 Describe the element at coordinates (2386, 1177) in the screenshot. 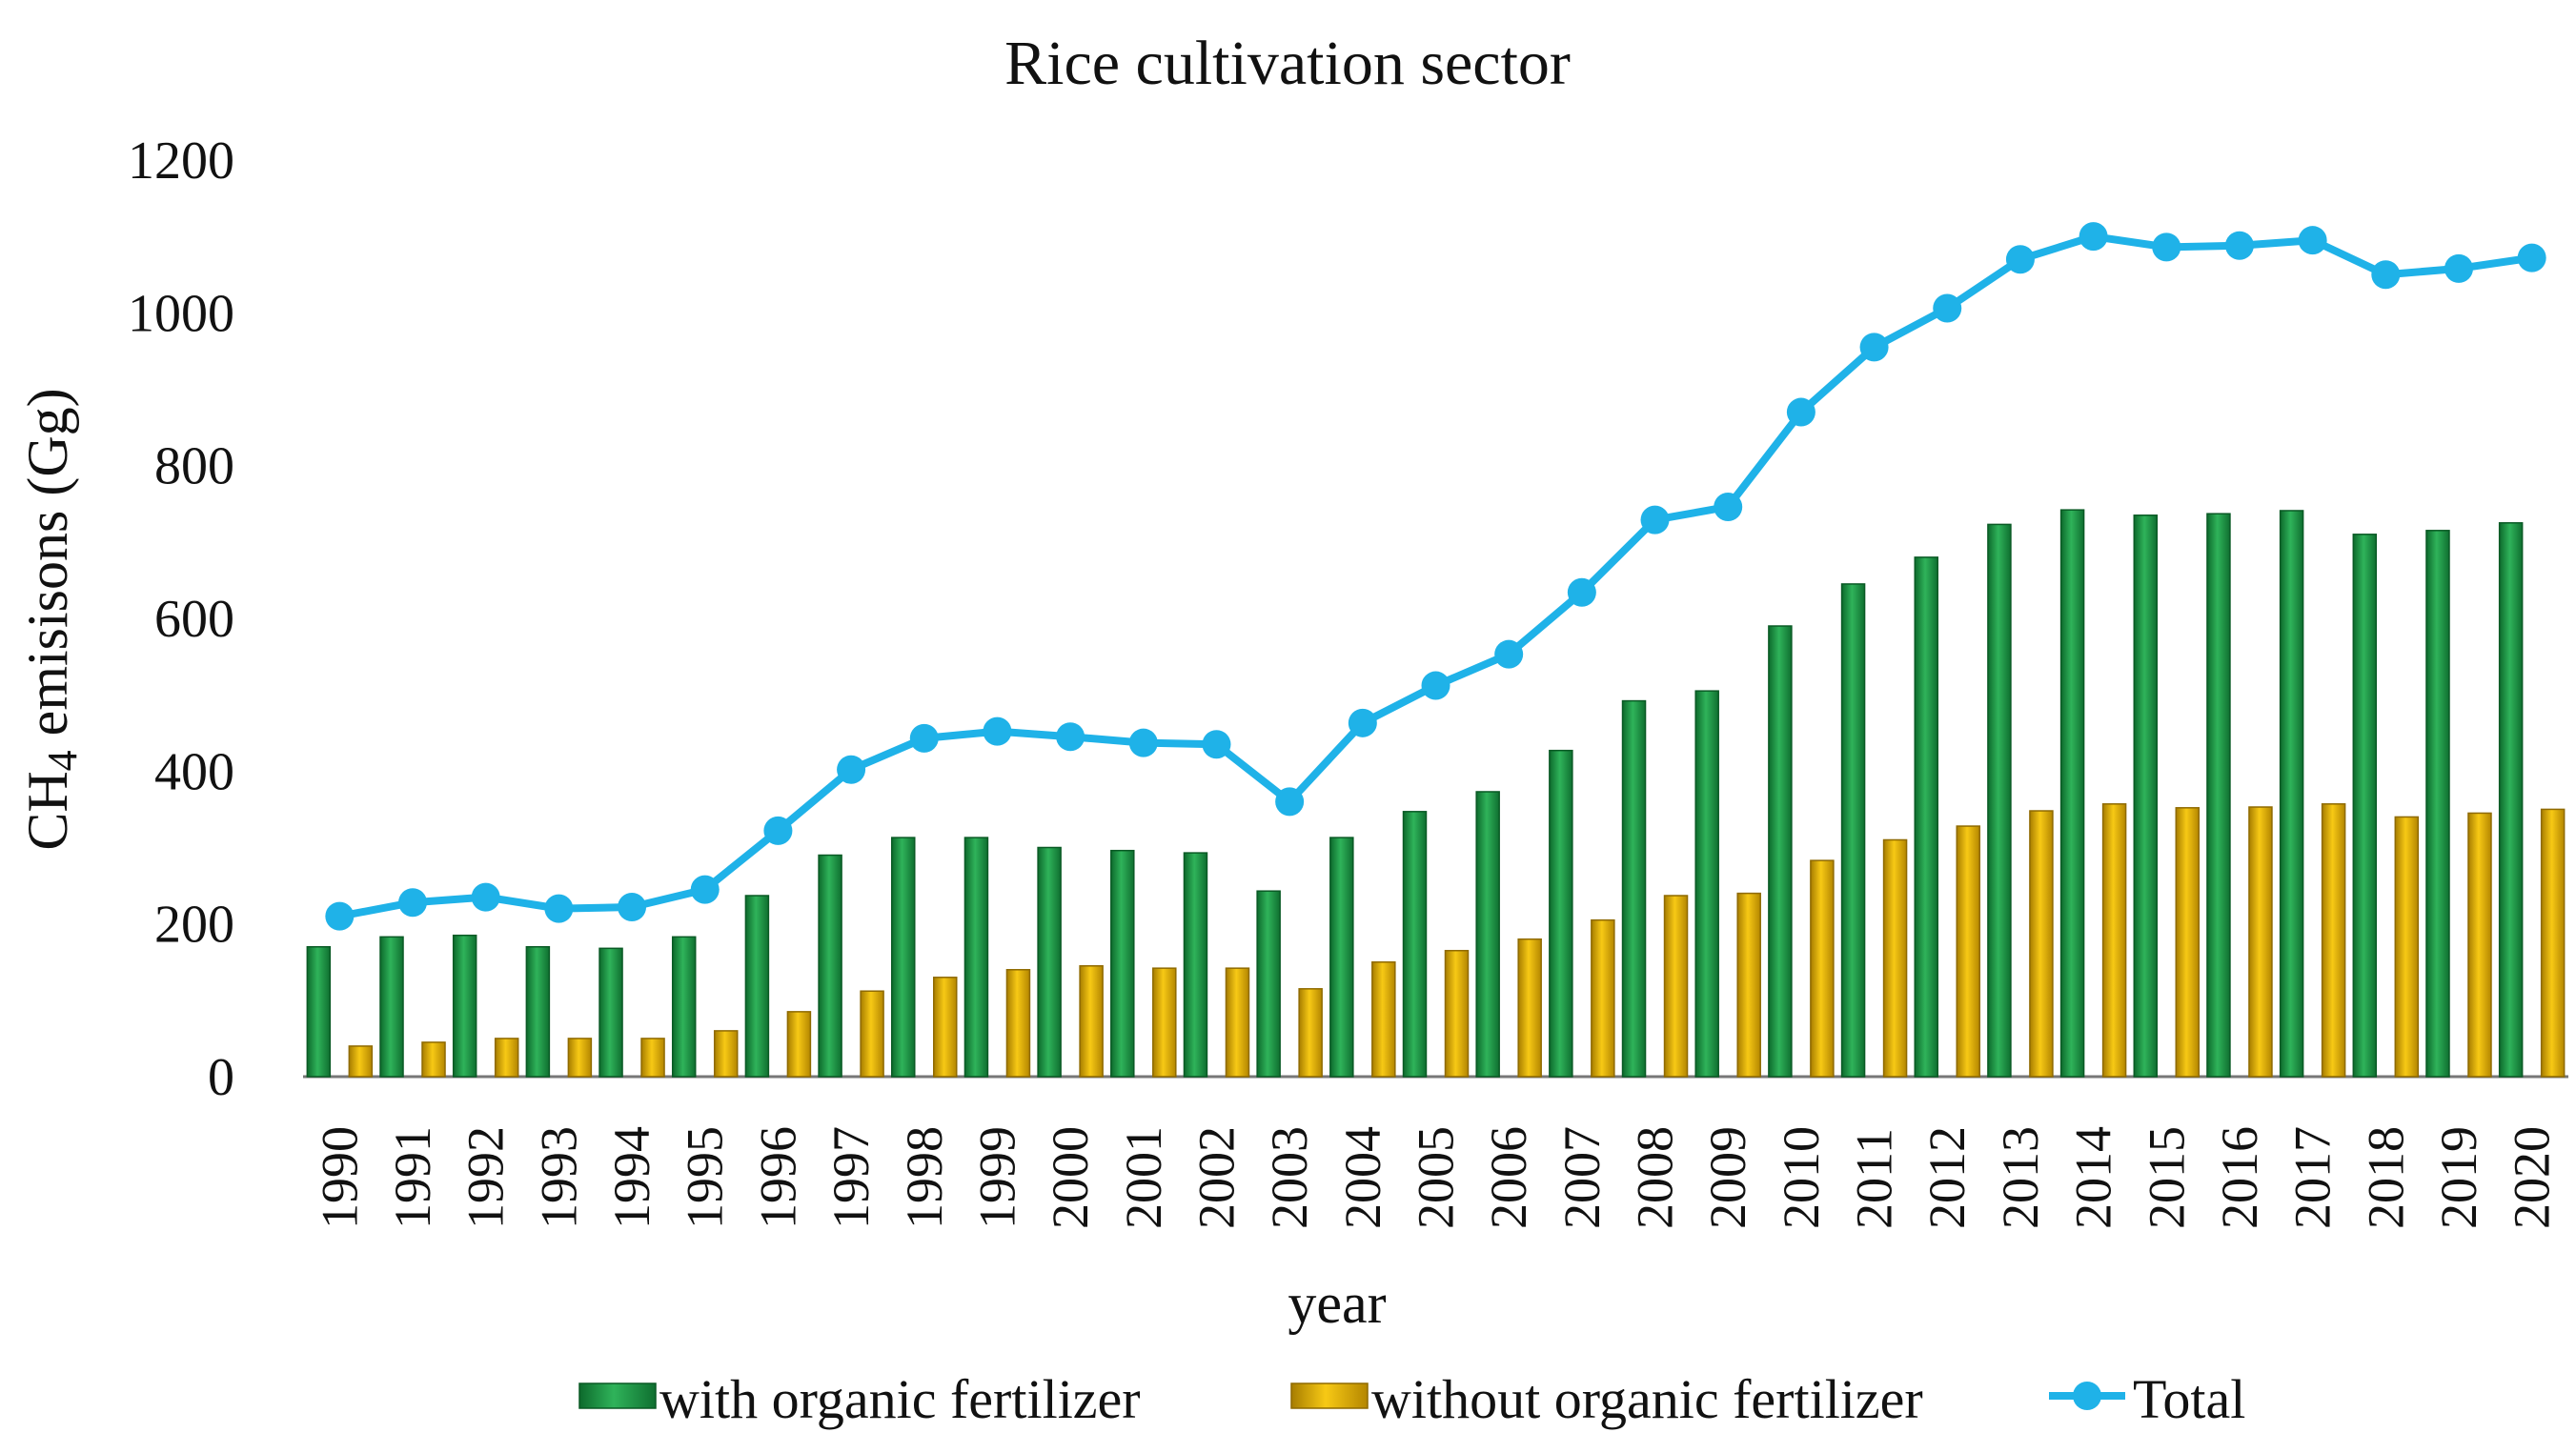

I see `x-tick-label: 2018` at that location.